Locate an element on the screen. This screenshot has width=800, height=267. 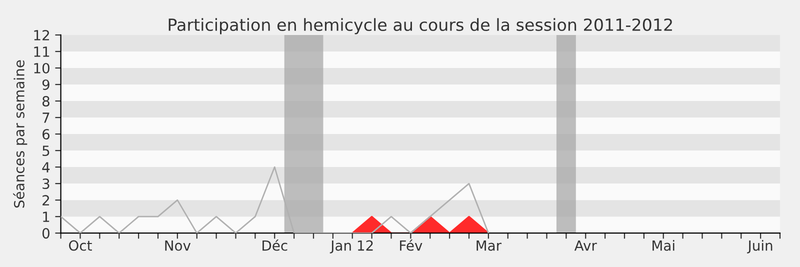
y-tick-label: 4 is located at coordinates (46, 167).